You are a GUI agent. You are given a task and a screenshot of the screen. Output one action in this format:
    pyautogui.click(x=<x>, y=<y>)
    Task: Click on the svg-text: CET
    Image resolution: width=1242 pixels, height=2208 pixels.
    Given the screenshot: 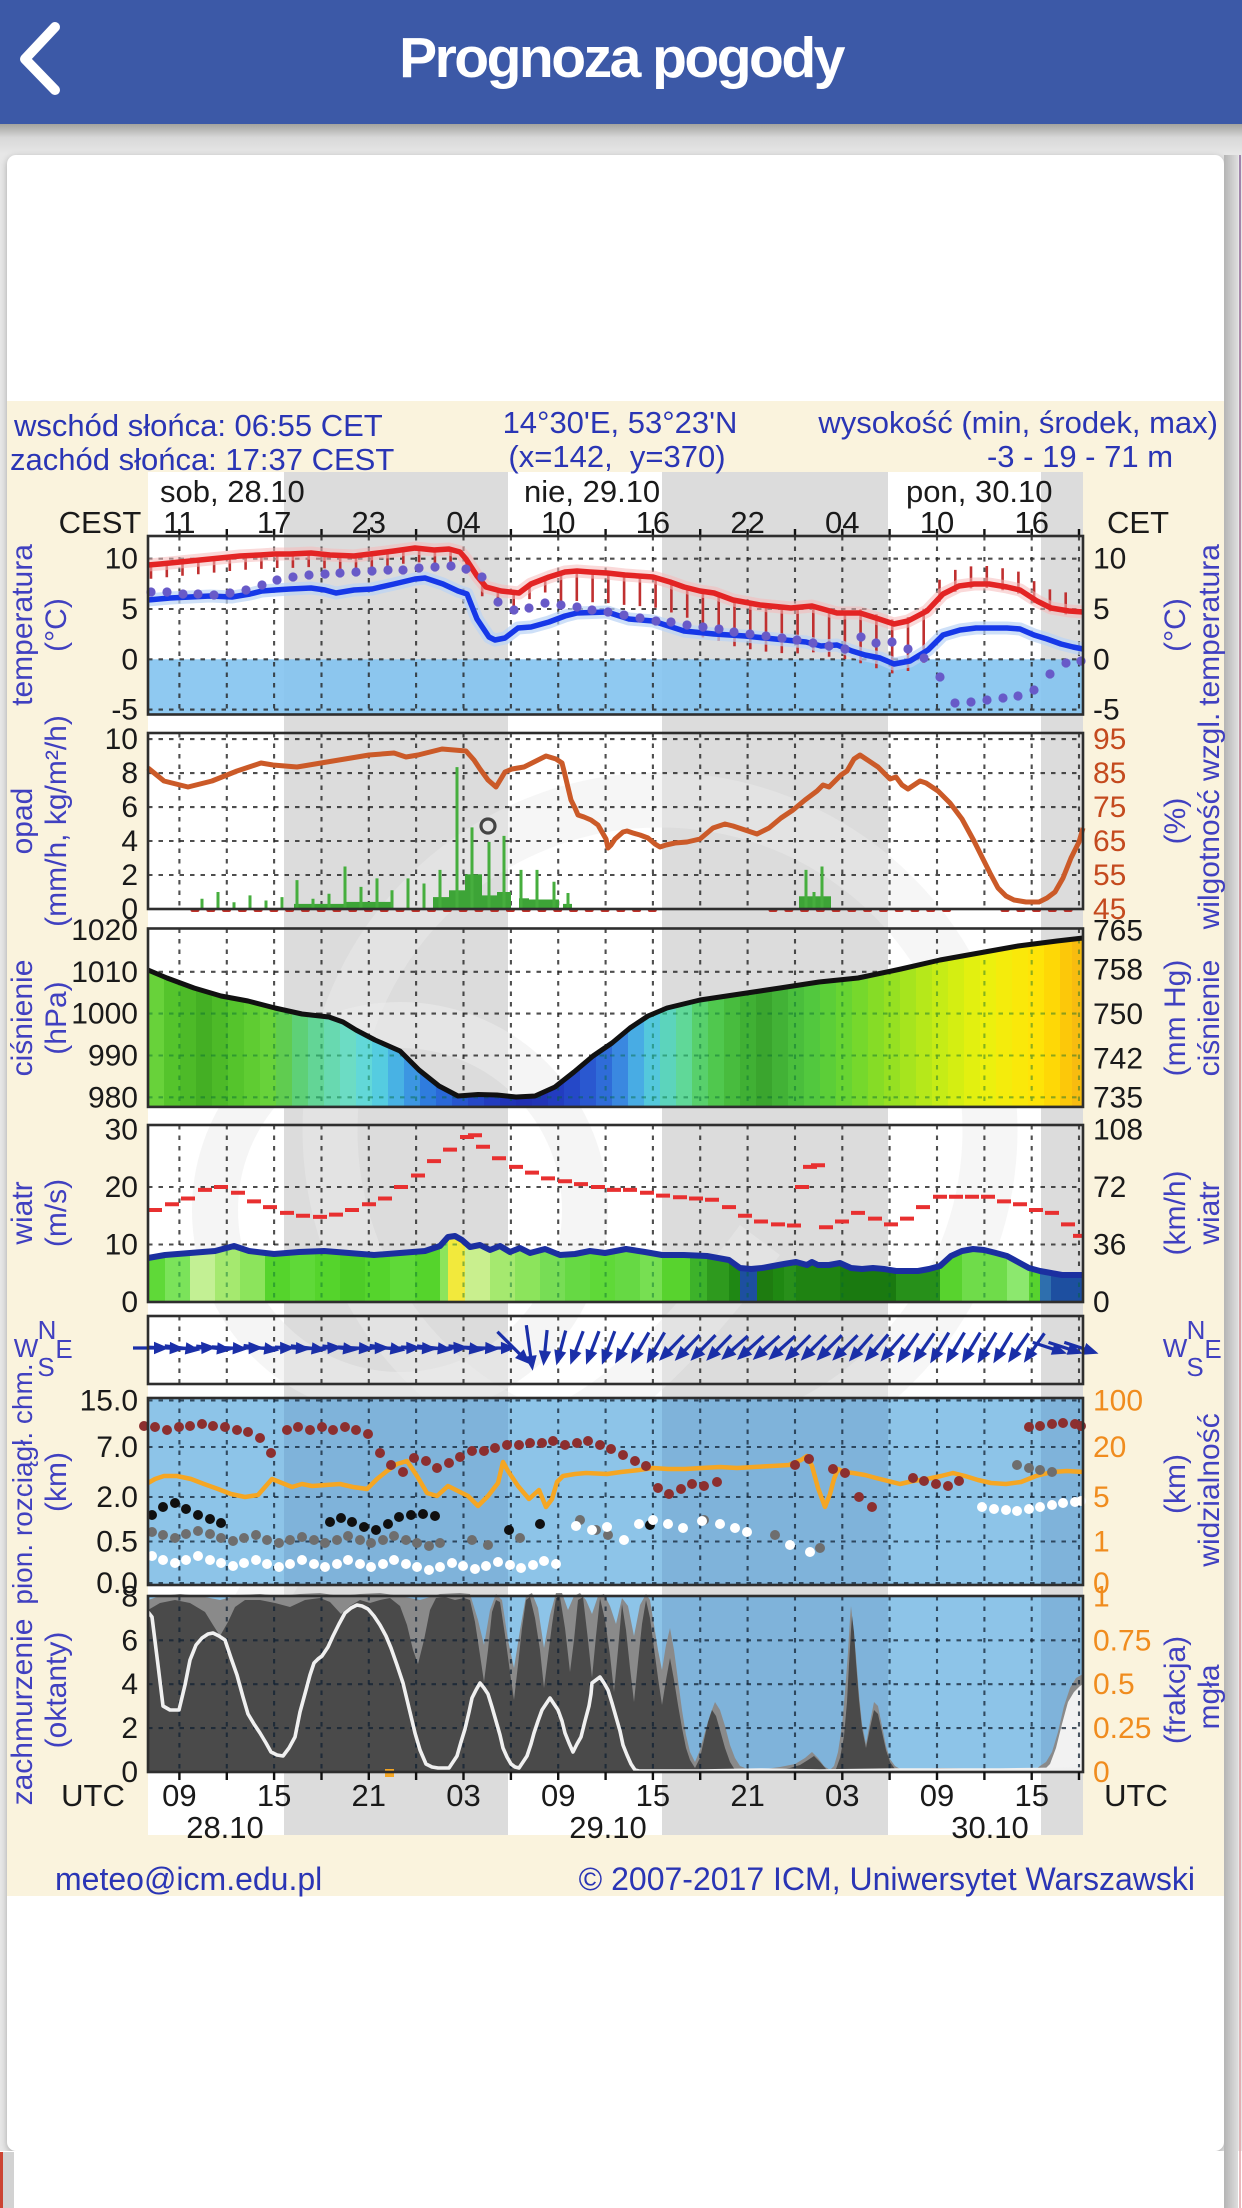 What is the action you would take?
    pyautogui.click(x=1138, y=522)
    